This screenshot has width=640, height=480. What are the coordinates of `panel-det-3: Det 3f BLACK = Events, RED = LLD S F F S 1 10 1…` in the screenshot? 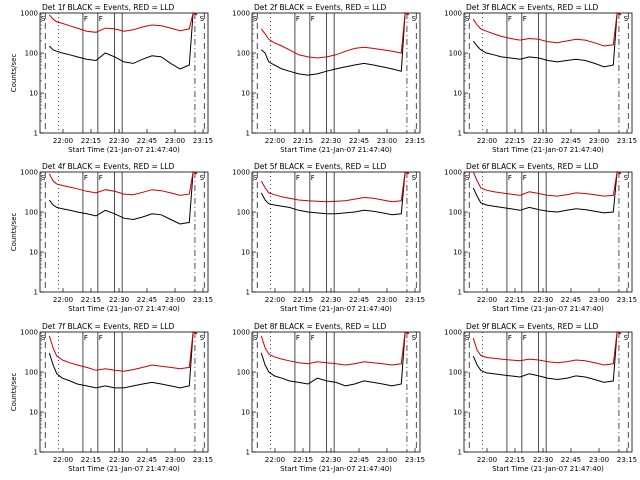 It's located at (540, 78).